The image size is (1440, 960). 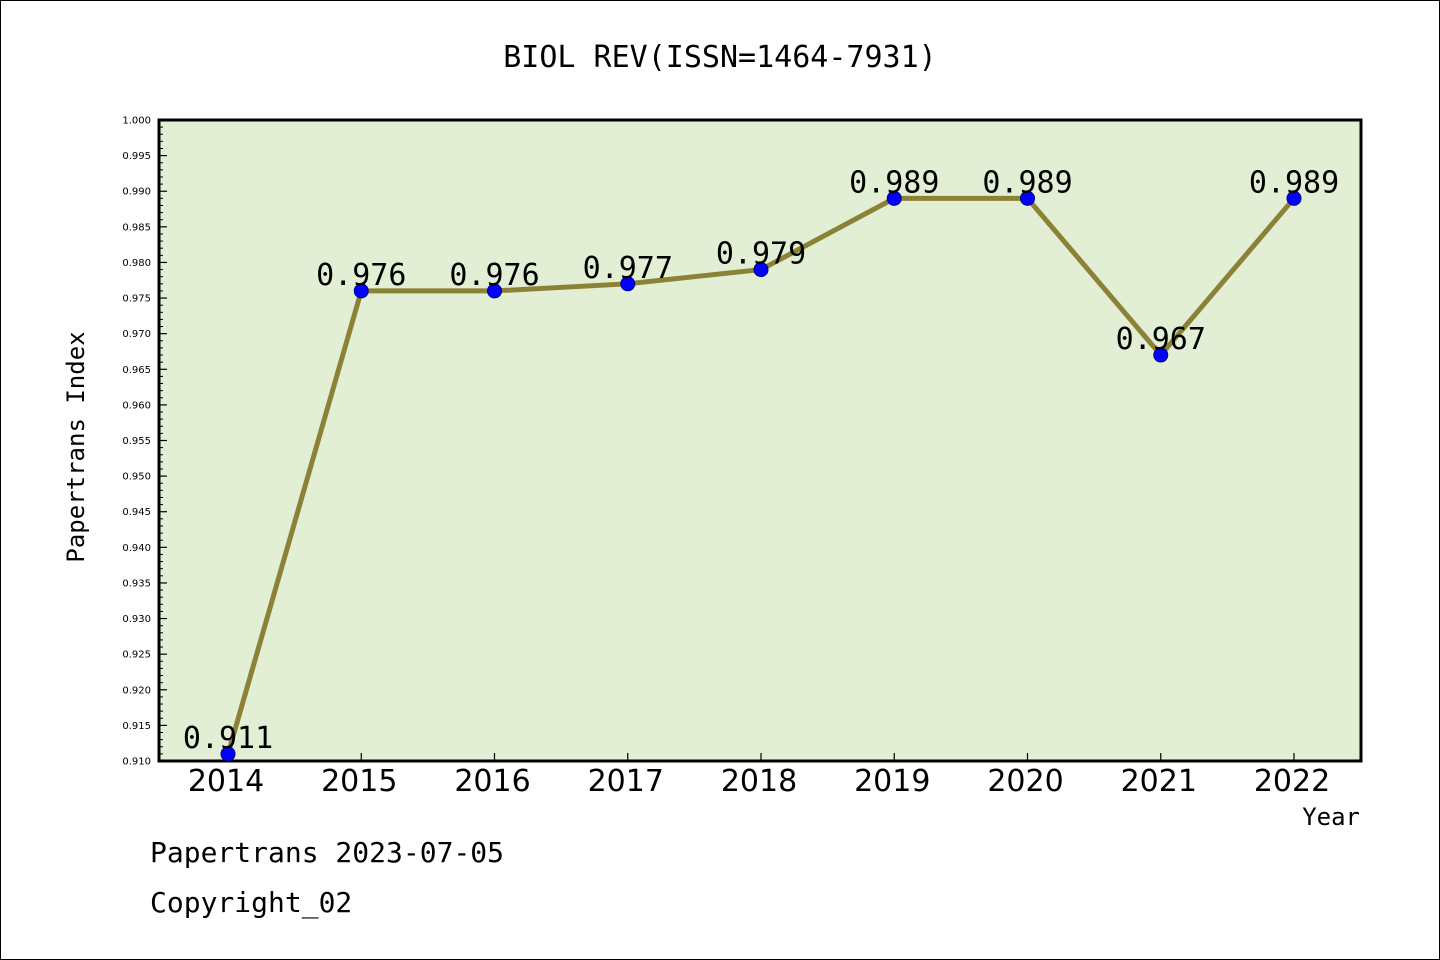 I want to click on y-tick-label: 0.945, so click(x=136, y=512).